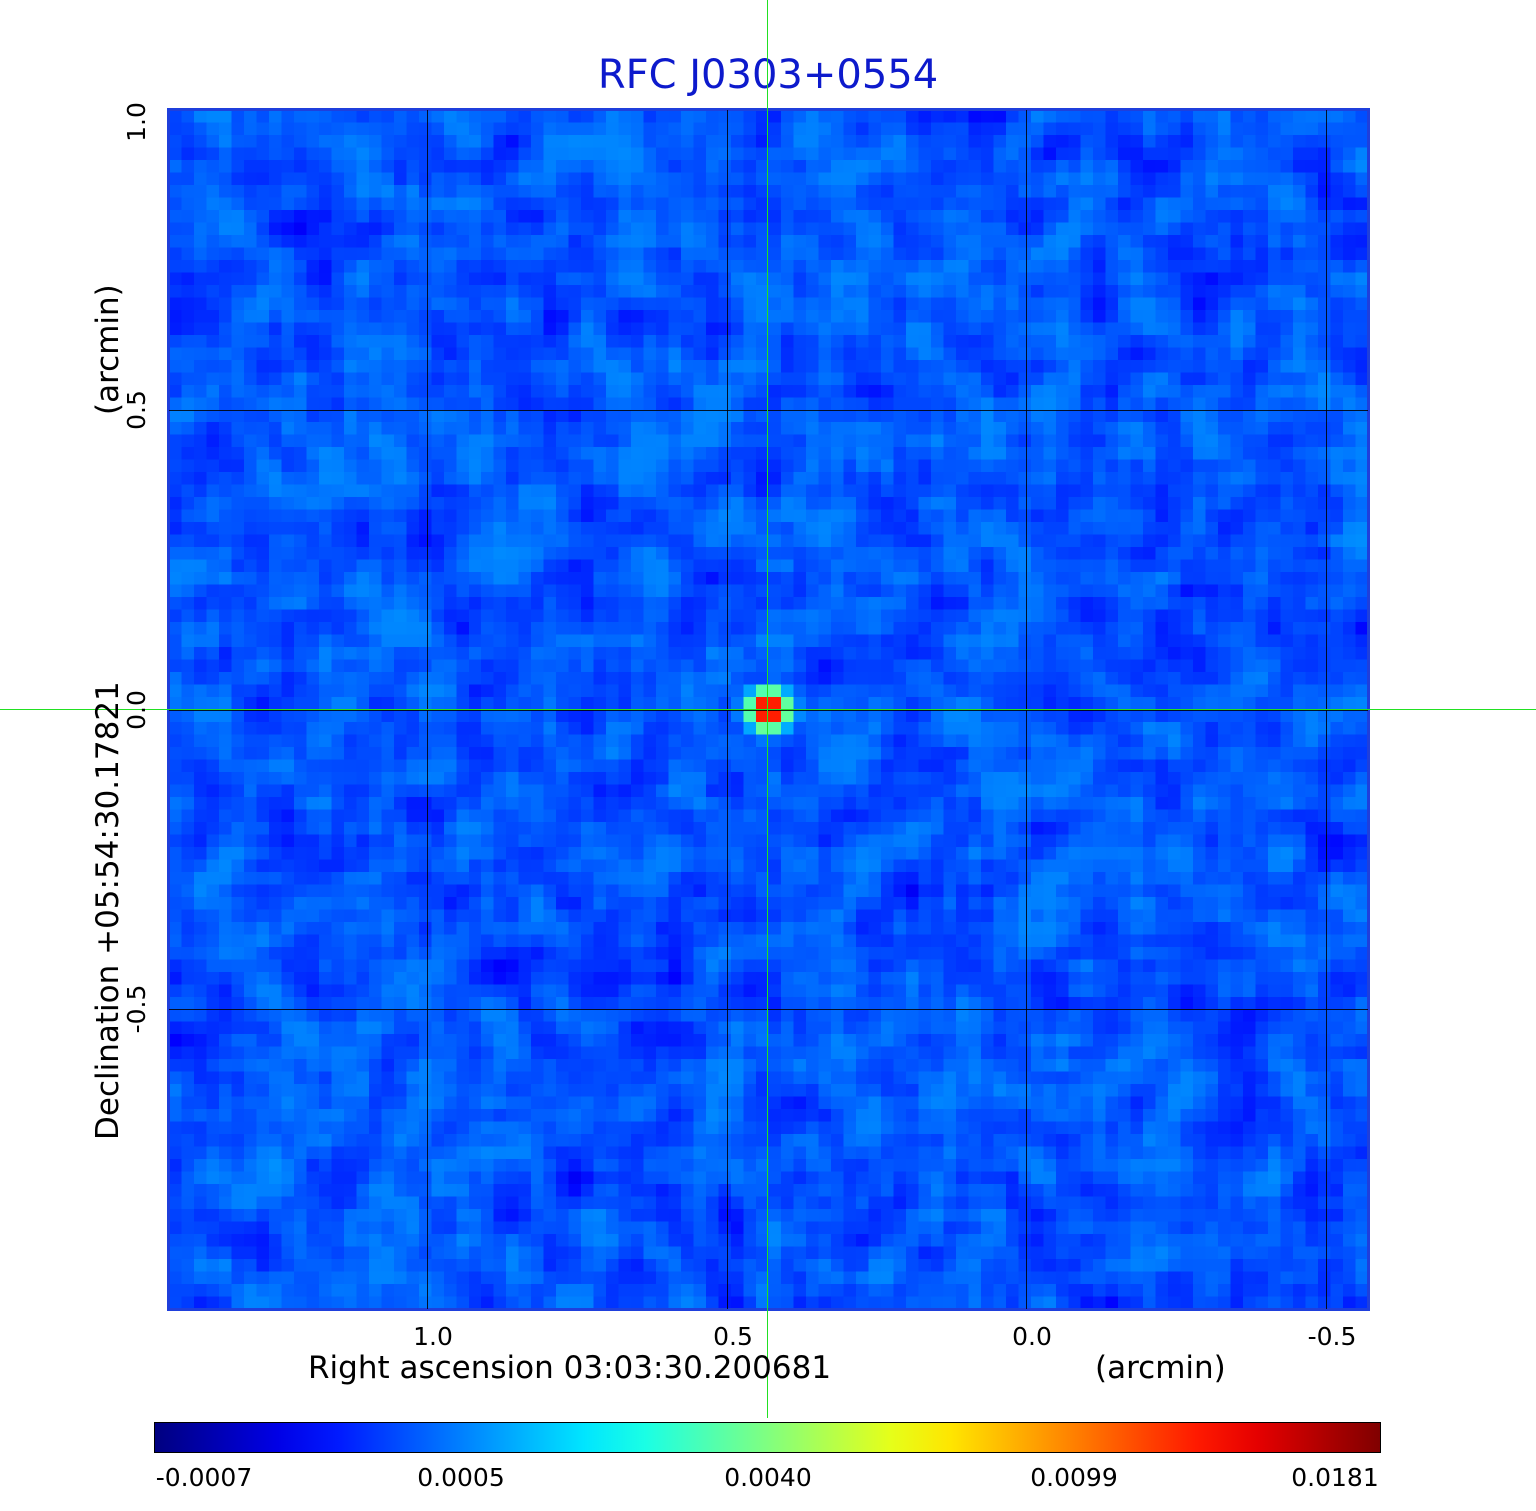 Image resolution: width=1536 pixels, height=1511 pixels. What do you see at coordinates (1335, 1477) in the screenshot?
I see `colorbar-tick-label: 0.0181` at bounding box center [1335, 1477].